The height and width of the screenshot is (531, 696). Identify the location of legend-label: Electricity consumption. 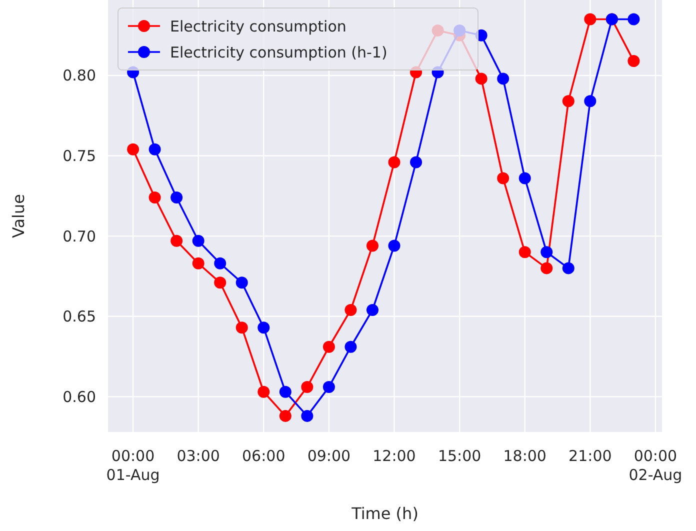
(258, 26).